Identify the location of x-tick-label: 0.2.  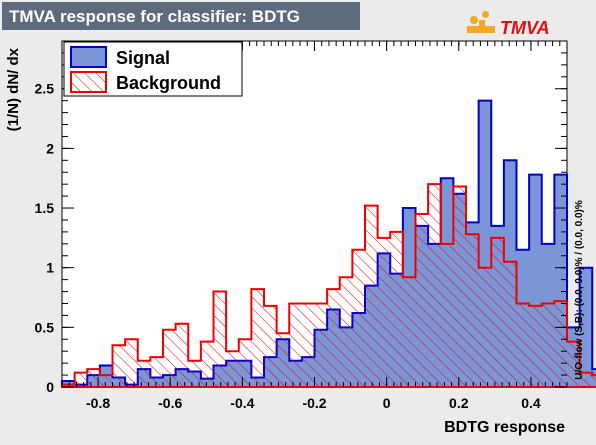
(459, 403).